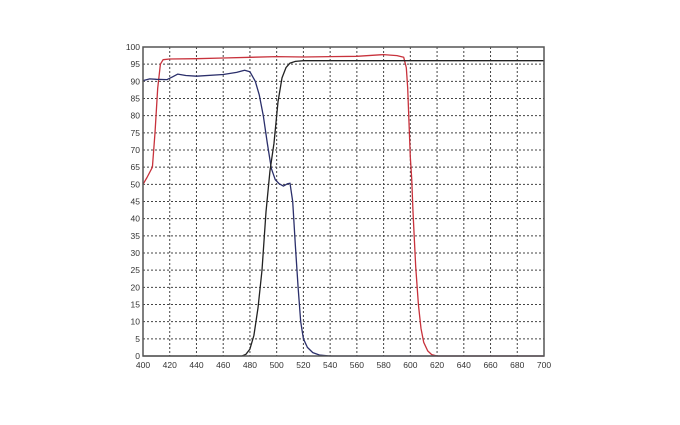 This screenshot has width=680, height=425. I want to click on x-tick-label: 560, so click(357, 365).